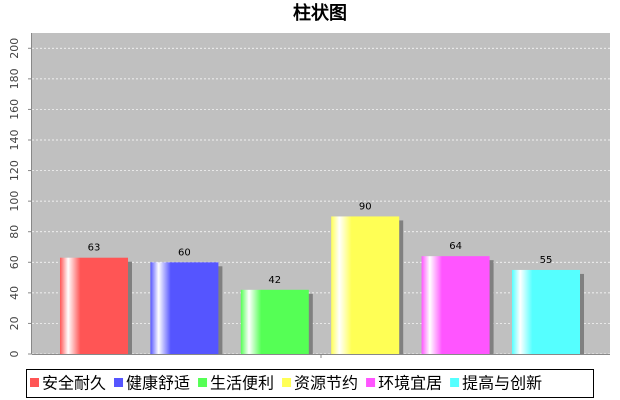 Image resolution: width=620 pixels, height=400 pixels. What do you see at coordinates (326, 383) in the screenshot?
I see `legend-label: 资源节约` at bounding box center [326, 383].